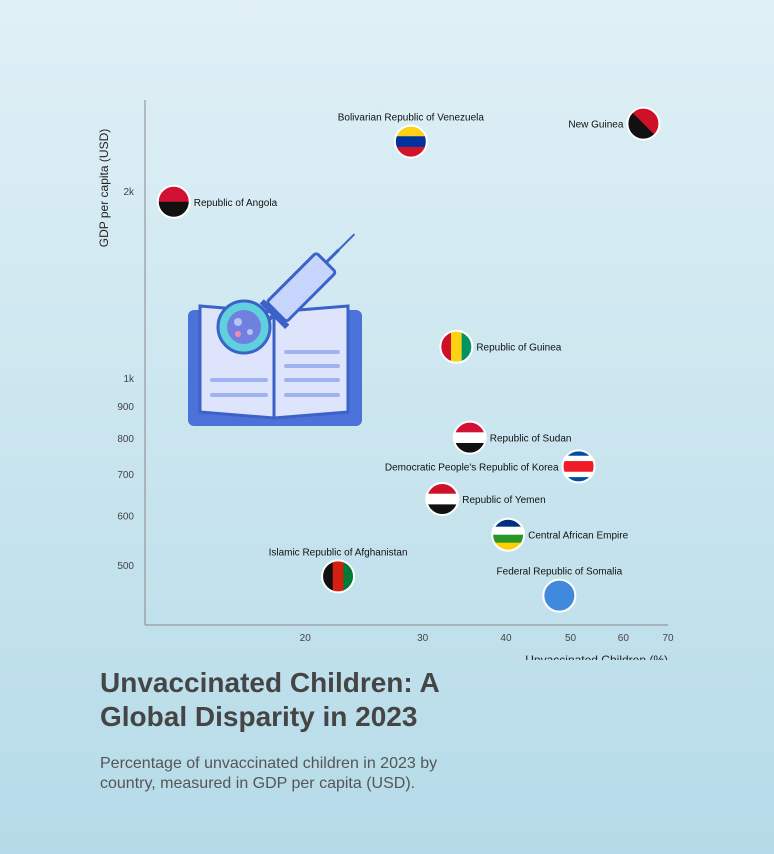 The height and width of the screenshot is (854, 774). Describe the element at coordinates (236, 203) in the screenshot. I see `point-label: Republic of Angola` at that location.